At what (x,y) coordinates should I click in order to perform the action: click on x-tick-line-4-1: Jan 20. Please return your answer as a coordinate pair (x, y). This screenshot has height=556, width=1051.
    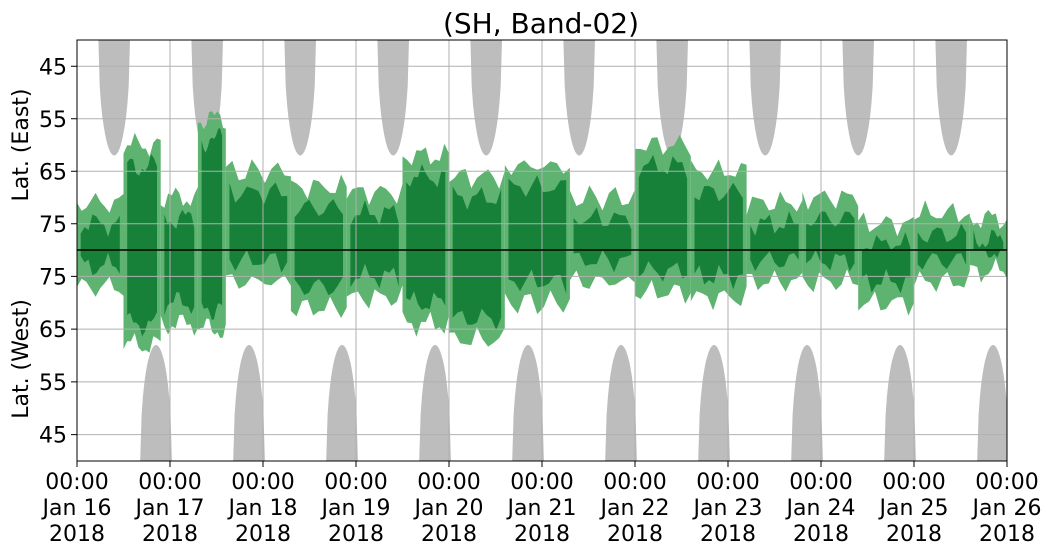
    Looking at the image, I should click on (448, 508).